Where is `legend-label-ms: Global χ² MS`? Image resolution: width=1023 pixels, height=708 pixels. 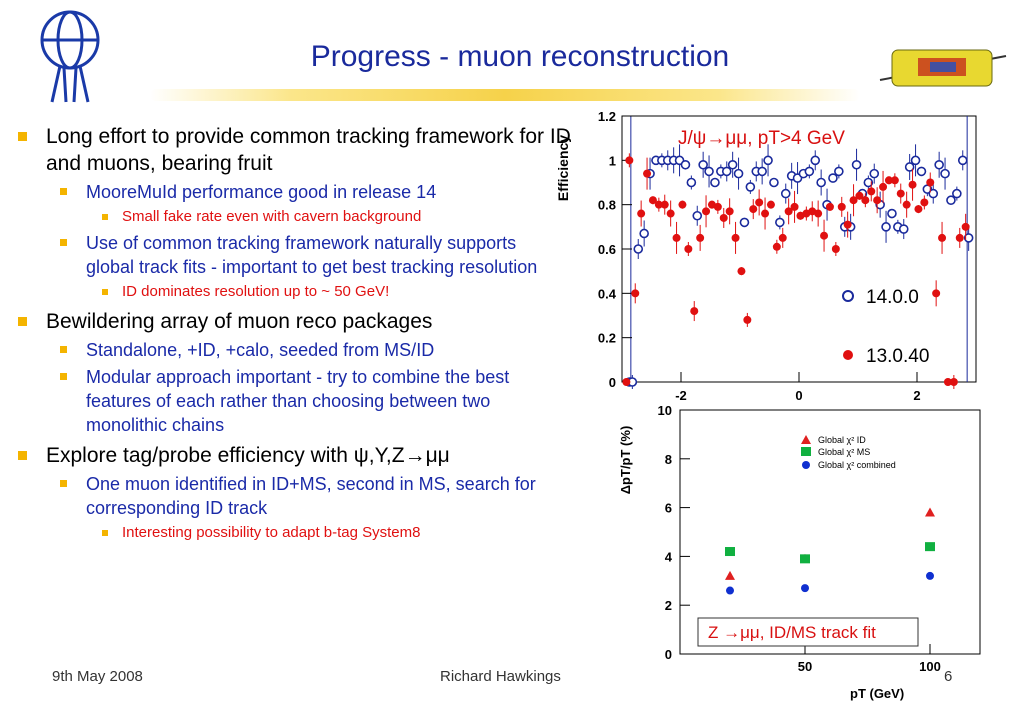 legend-label-ms: Global χ² MS is located at coordinates (844, 452).